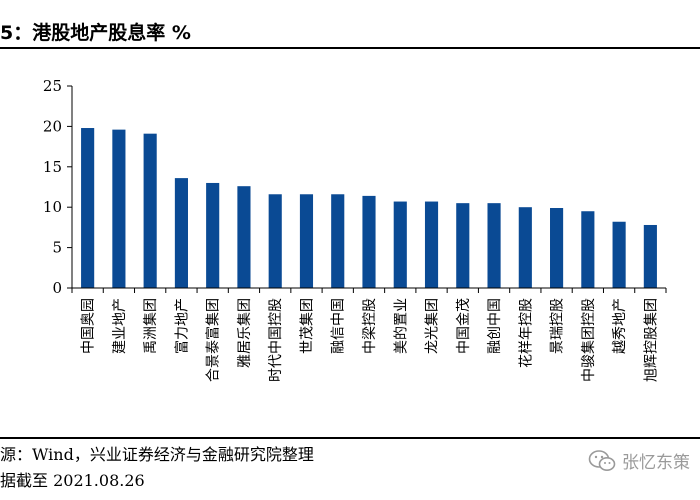  Describe the element at coordinates (558, 326) in the screenshot. I see `x-tick-label: 景瑞控股` at that location.